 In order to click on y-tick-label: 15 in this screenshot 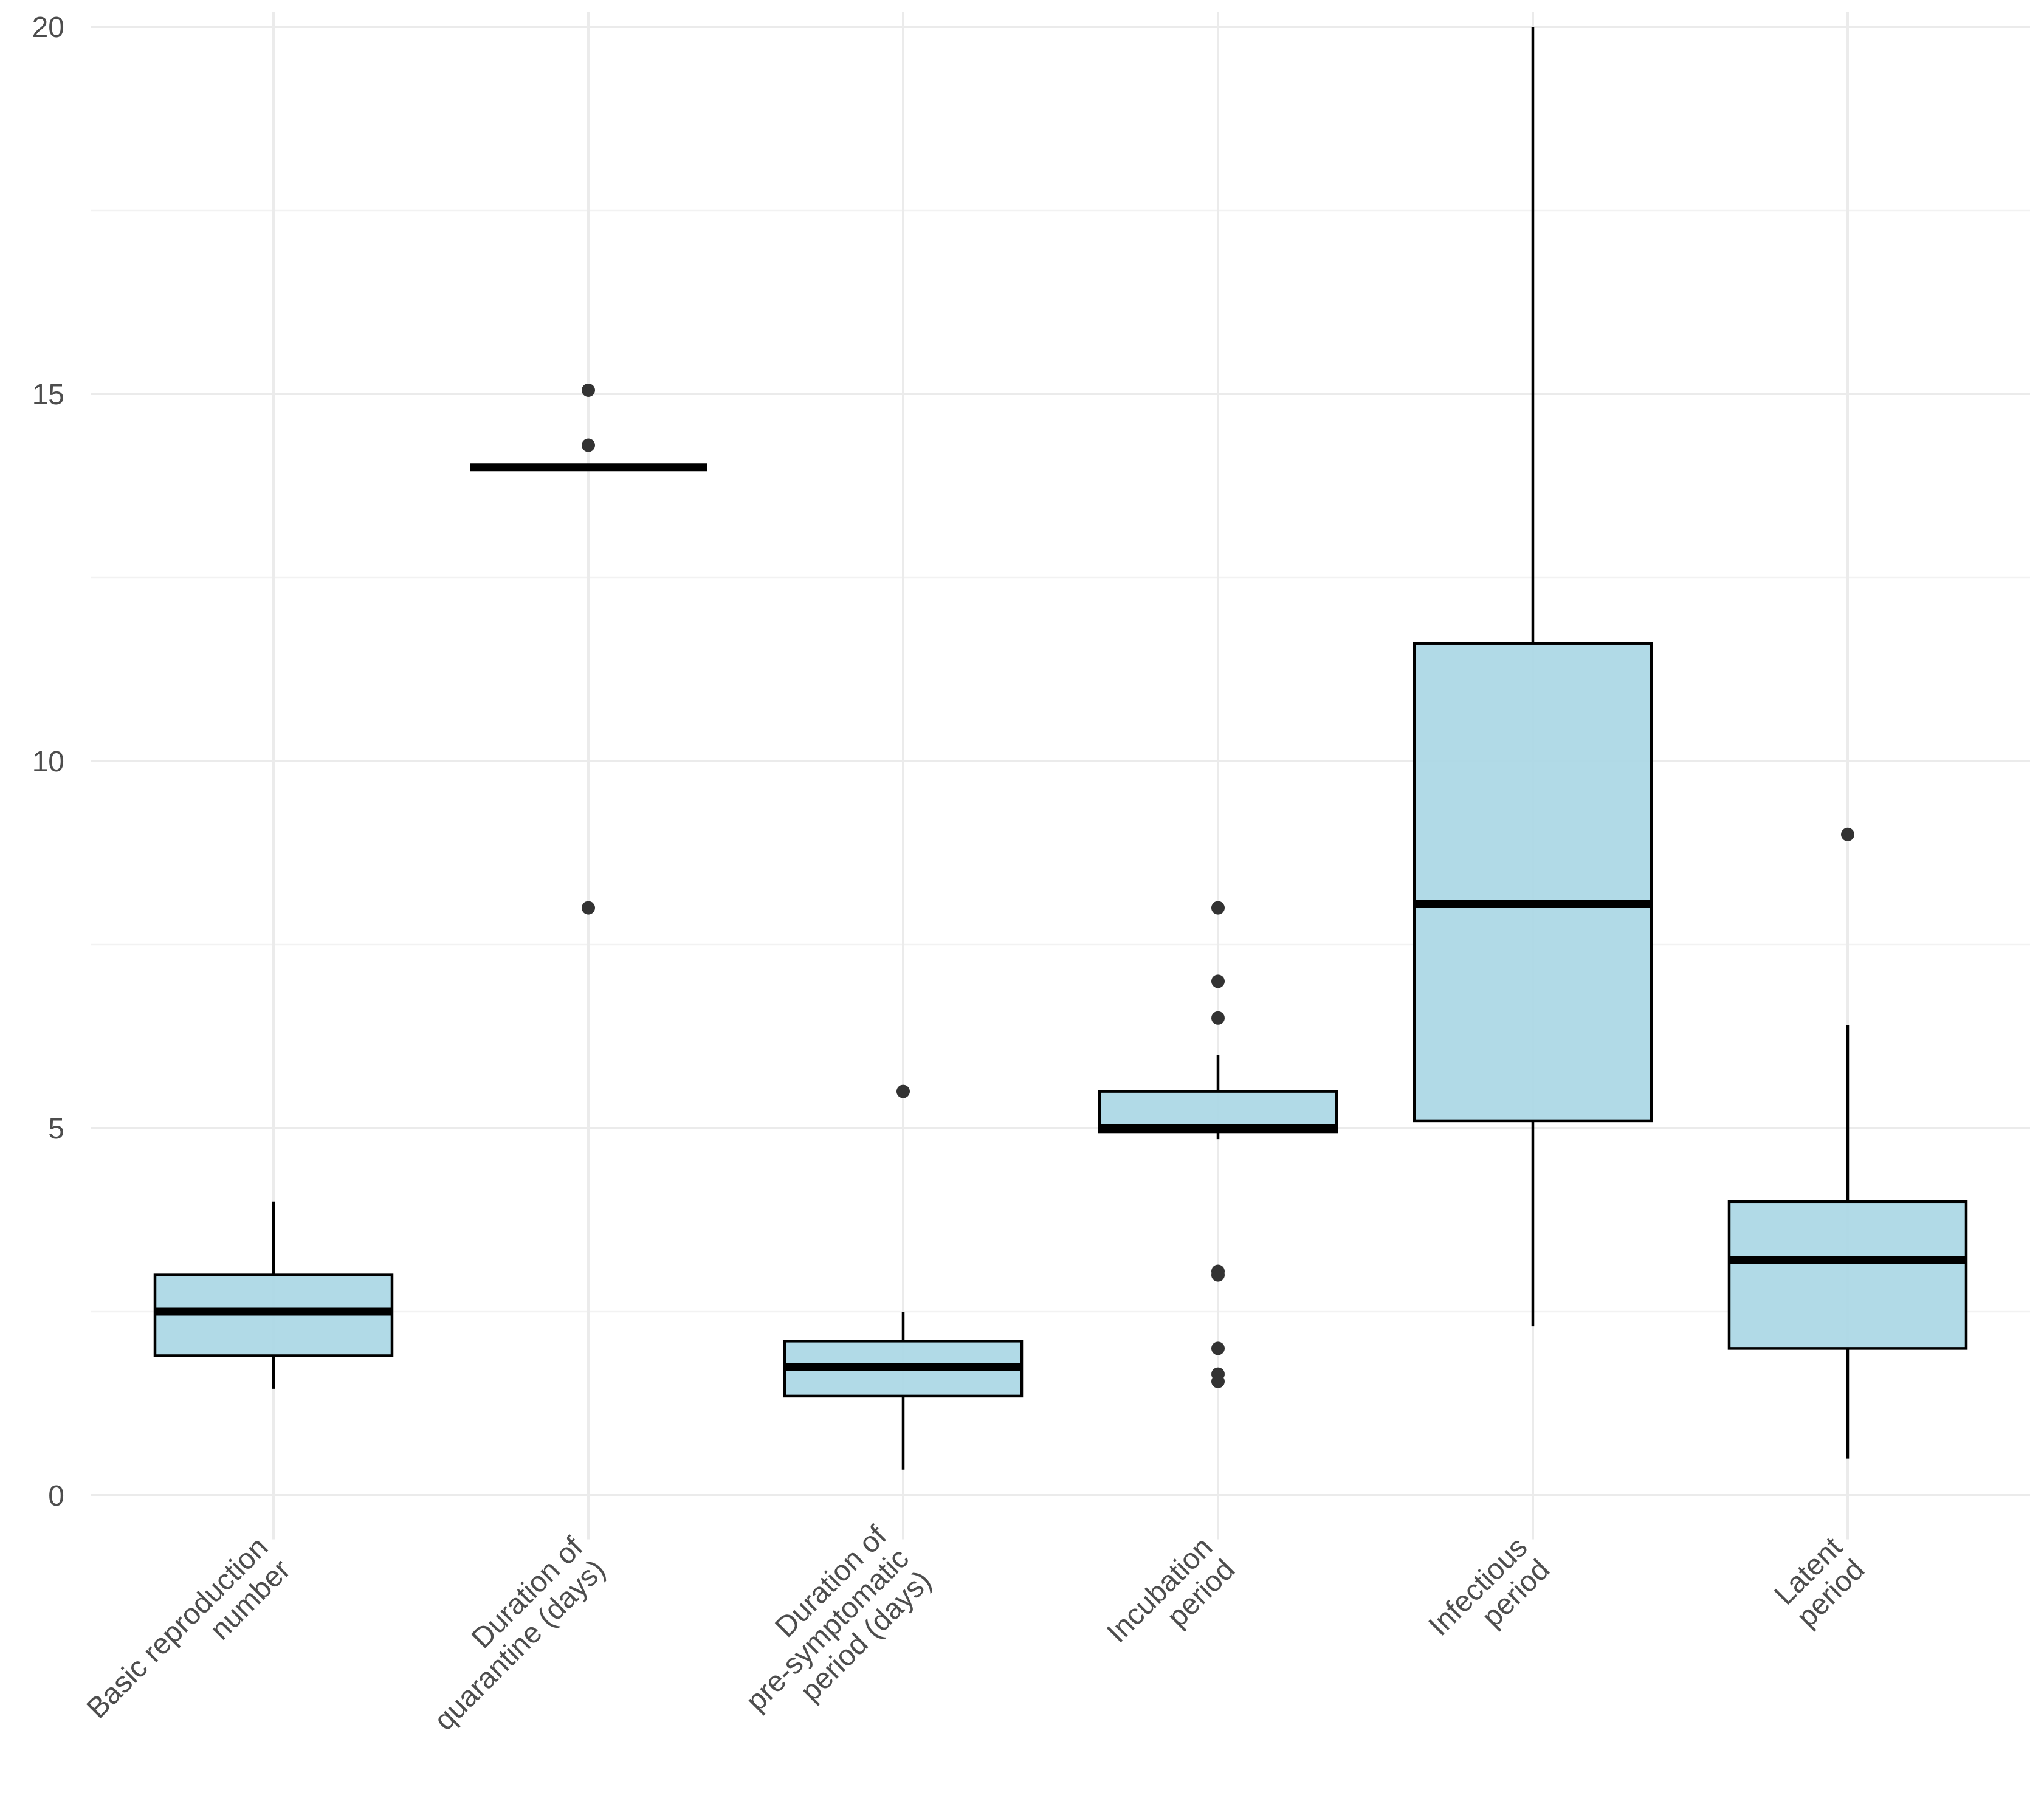, I will do `click(48, 395)`.